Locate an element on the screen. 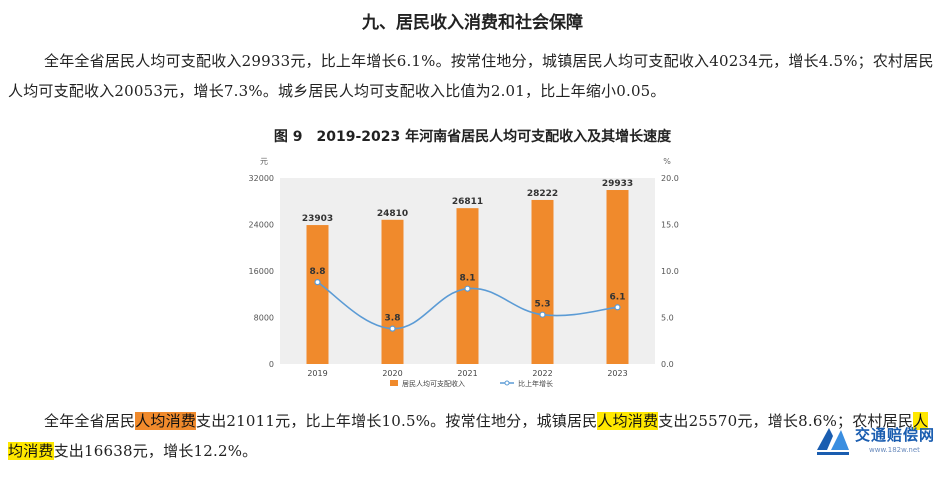 The width and height of the screenshot is (945, 480). site-watermark: 交通赔偿网 www.182w.net is located at coordinates (873, 441).